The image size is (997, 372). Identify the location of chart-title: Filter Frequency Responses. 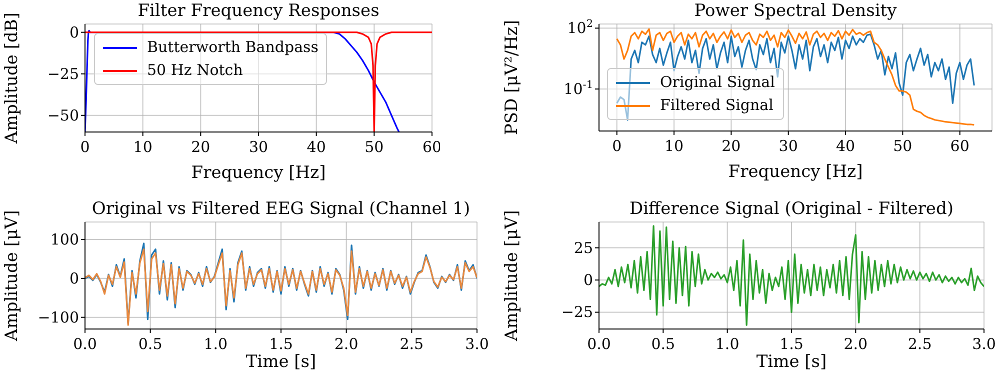
(258, 11).